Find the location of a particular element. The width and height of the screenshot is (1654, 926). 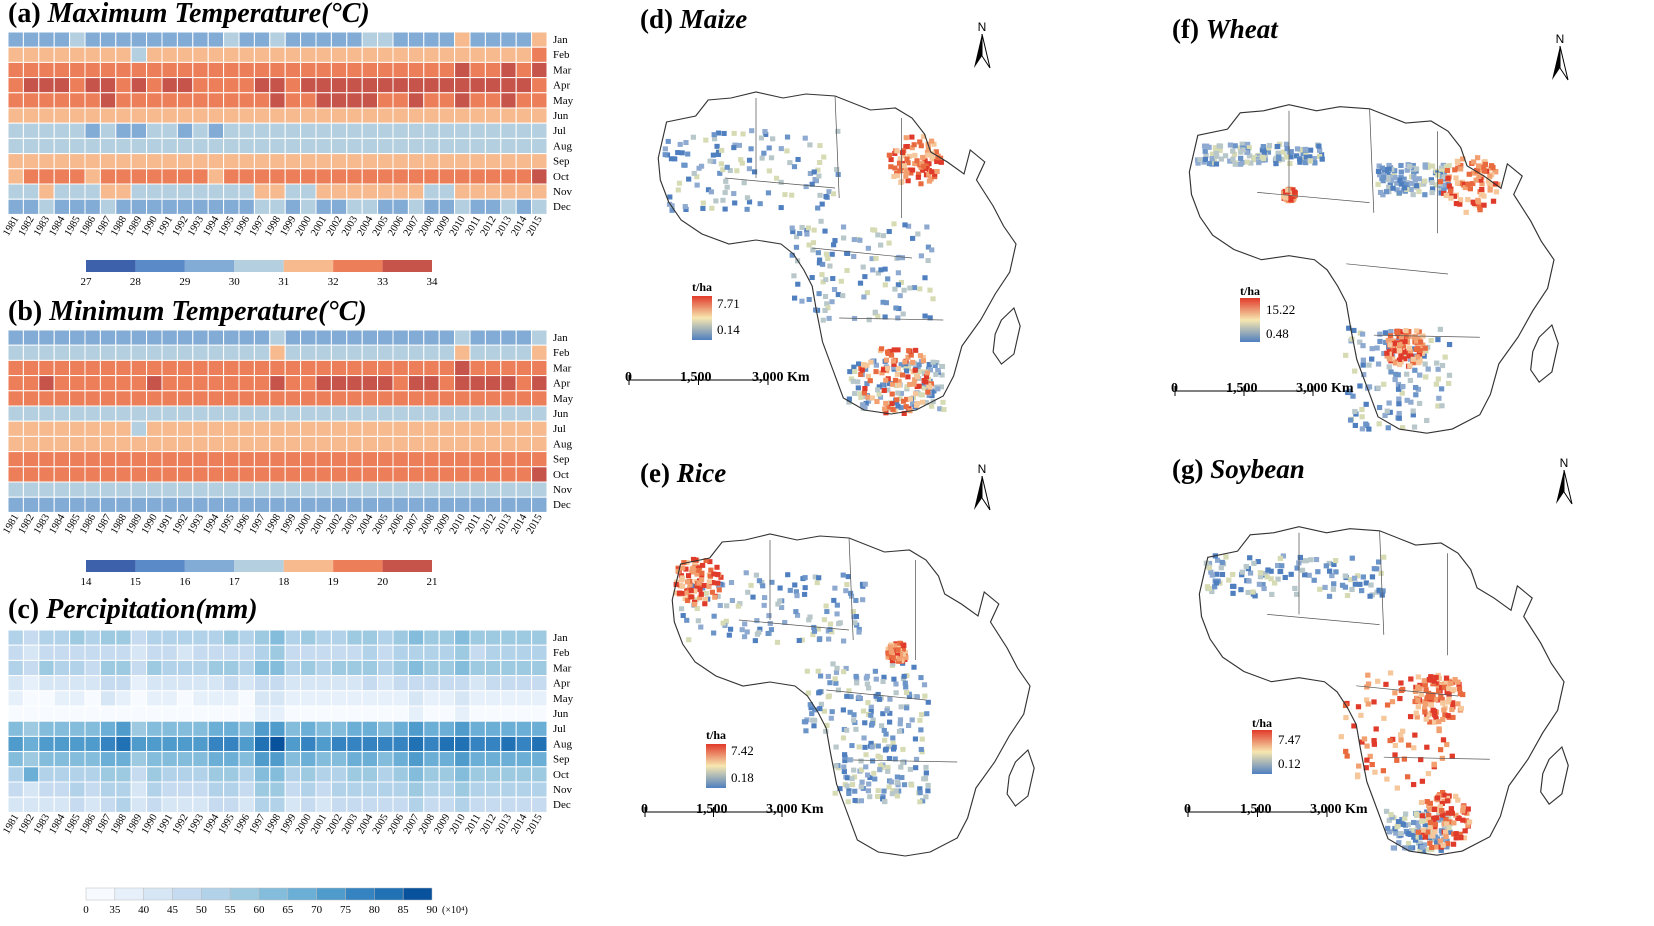

heatmap-c-colorbar-tick: 70 is located at coordinates (317, 910).